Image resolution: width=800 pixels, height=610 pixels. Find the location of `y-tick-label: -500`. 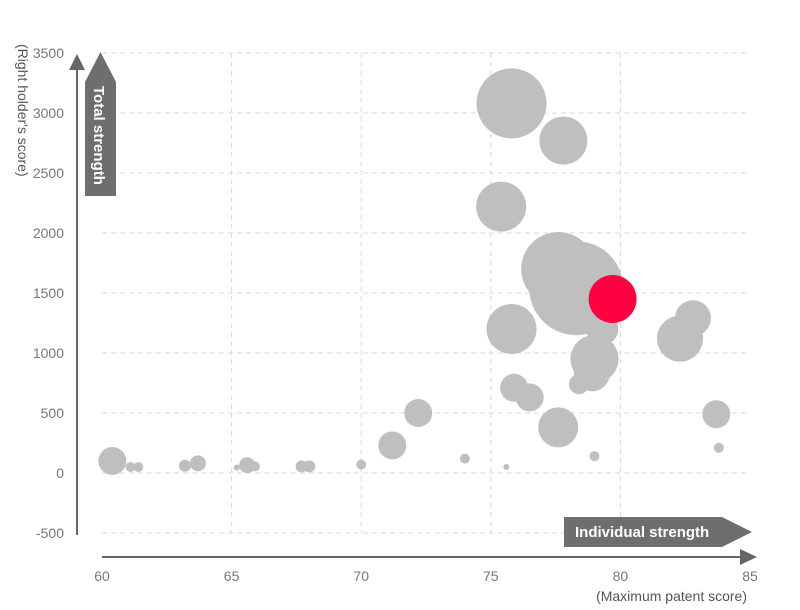

y-tick-label: -500 is located at coordinates (50, 533).